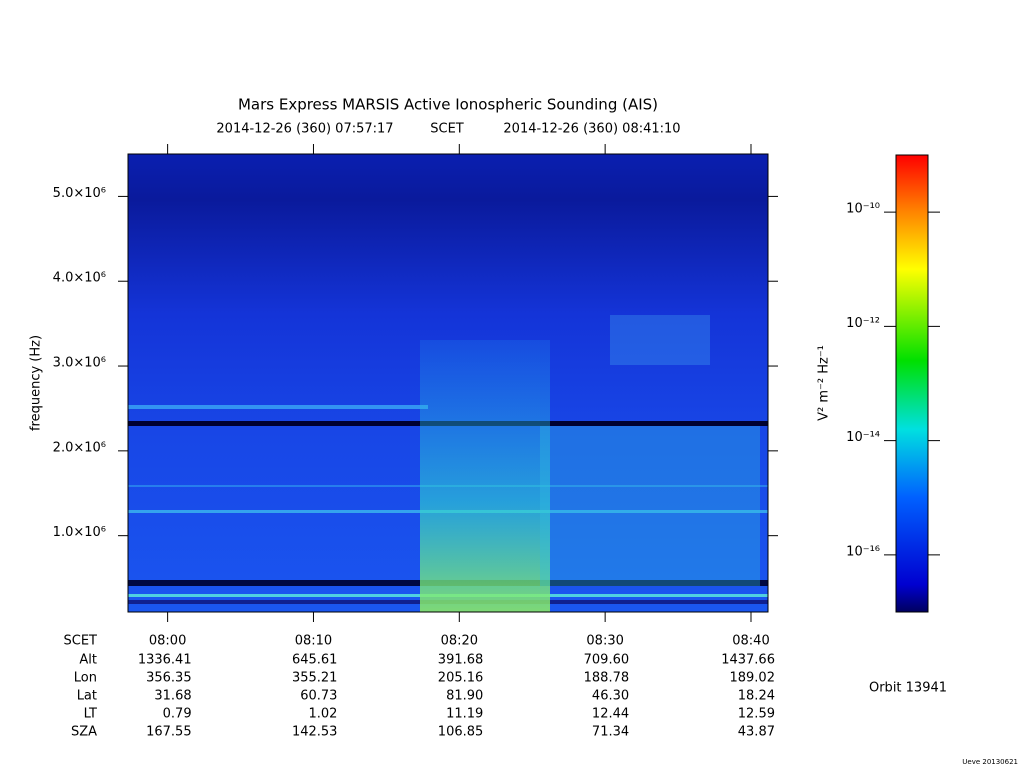 The image size is (1024, 768). Describe the element at coordinates (304, 129) in the screenshot. I see `start-time: 2014-12-26 (360) 07:57:17` at that location.